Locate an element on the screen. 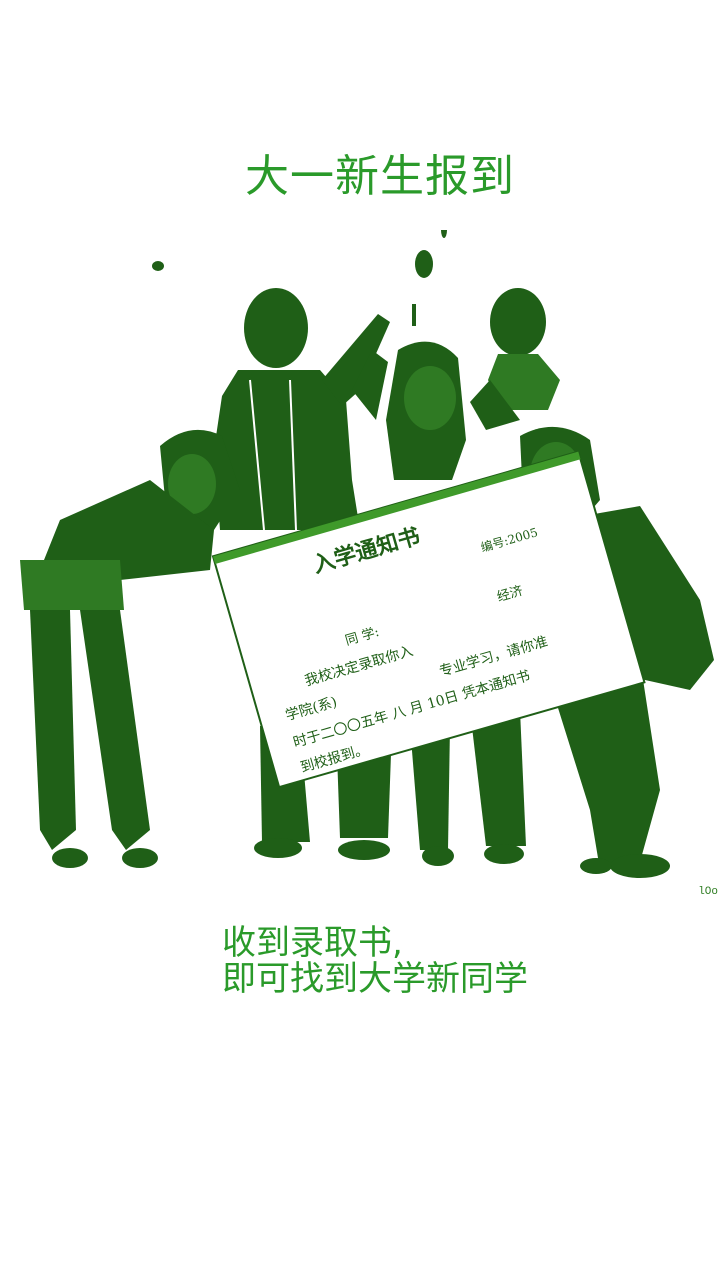  student-figure-left is located at coordinates (130, 648).